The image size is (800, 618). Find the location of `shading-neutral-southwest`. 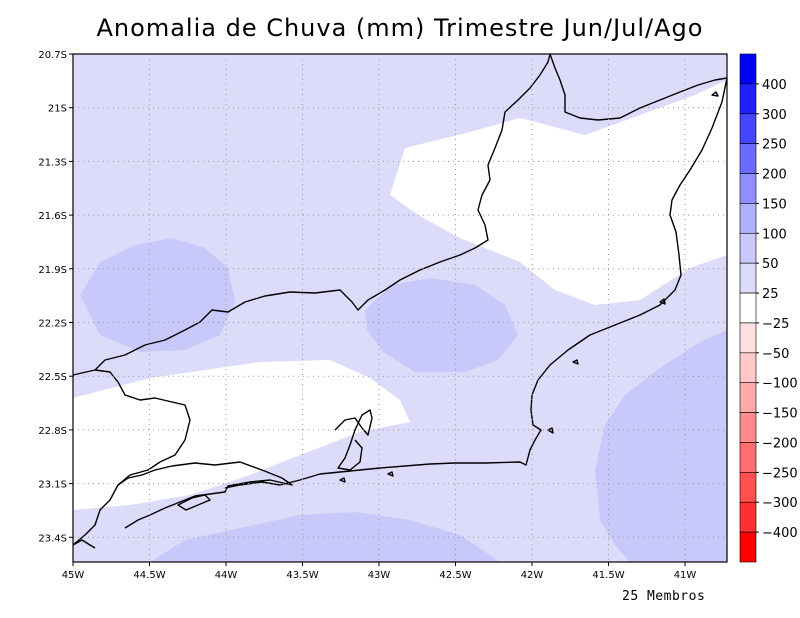

shading-neutral-southwest is located at coordinates (241, 435).